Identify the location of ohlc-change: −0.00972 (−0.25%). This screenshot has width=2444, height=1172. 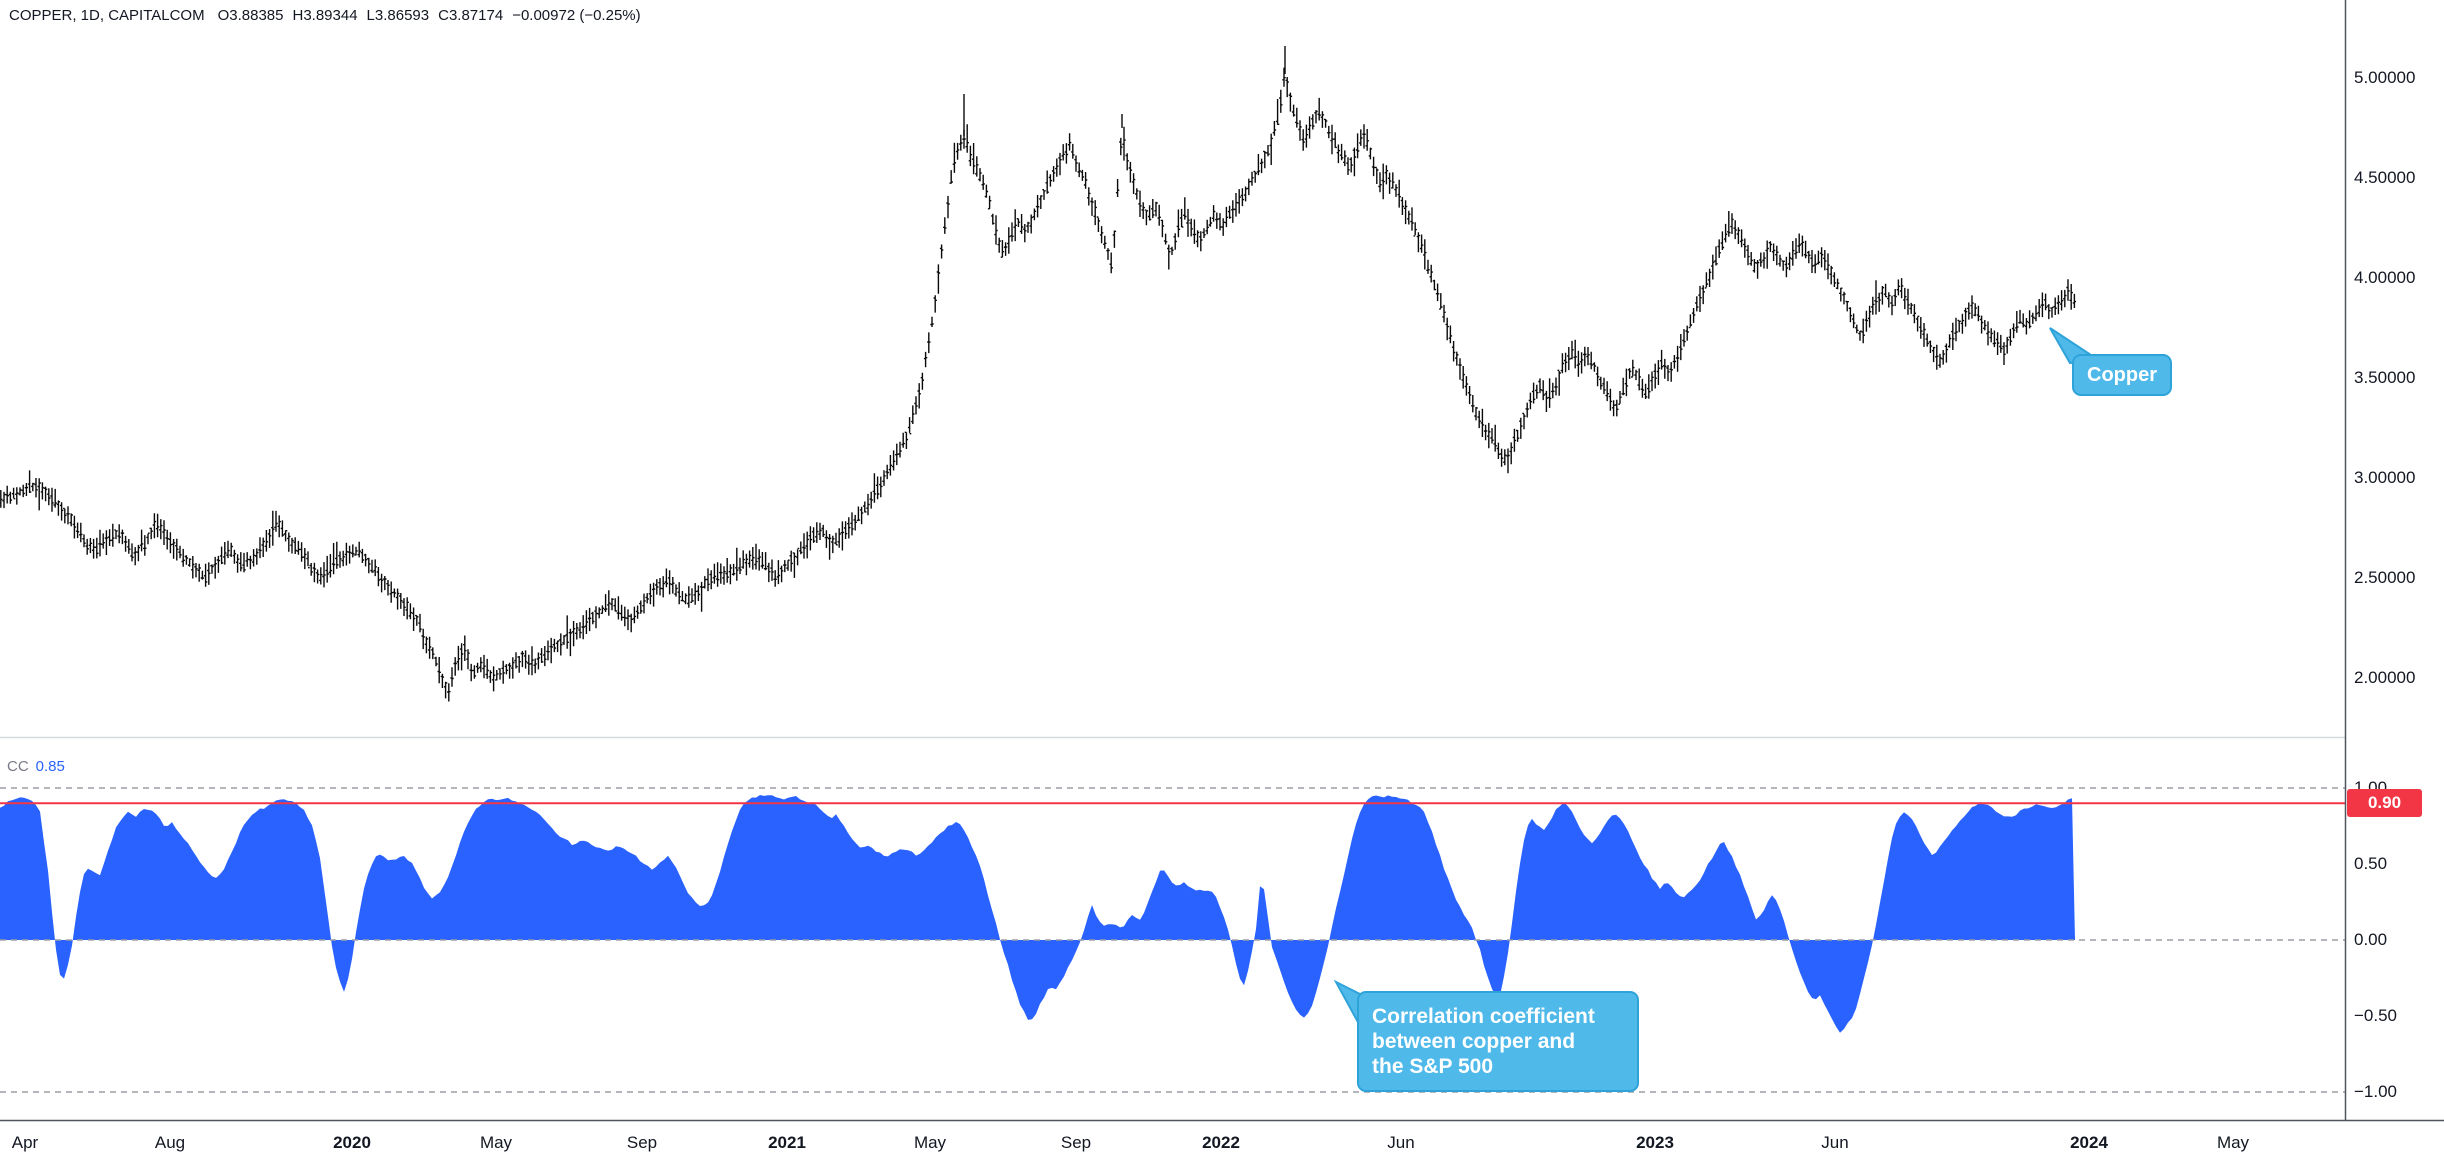
(576, 15).